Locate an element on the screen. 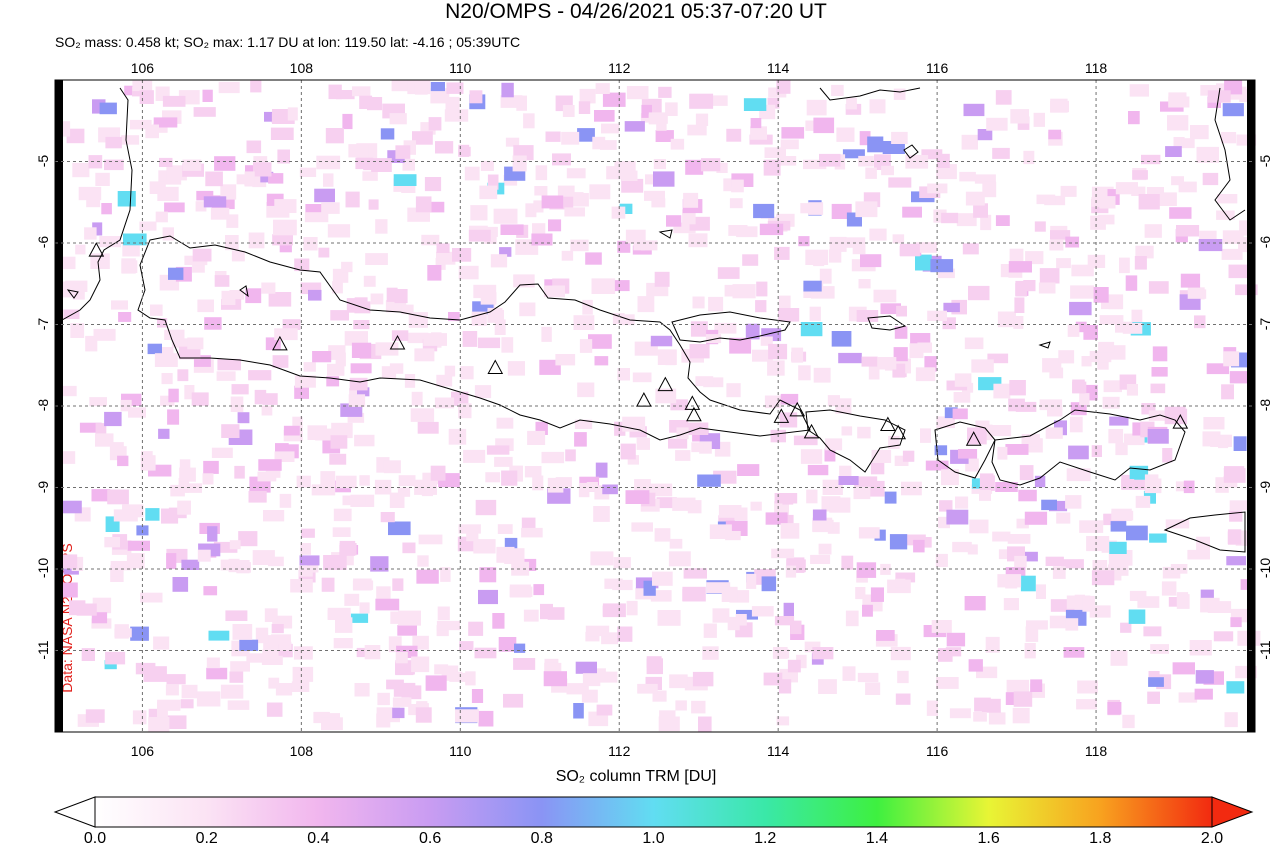 This screenshot has height=853, width=1272. colorbar-tick-label: 1.8 is located at coordinates (1100, 838).